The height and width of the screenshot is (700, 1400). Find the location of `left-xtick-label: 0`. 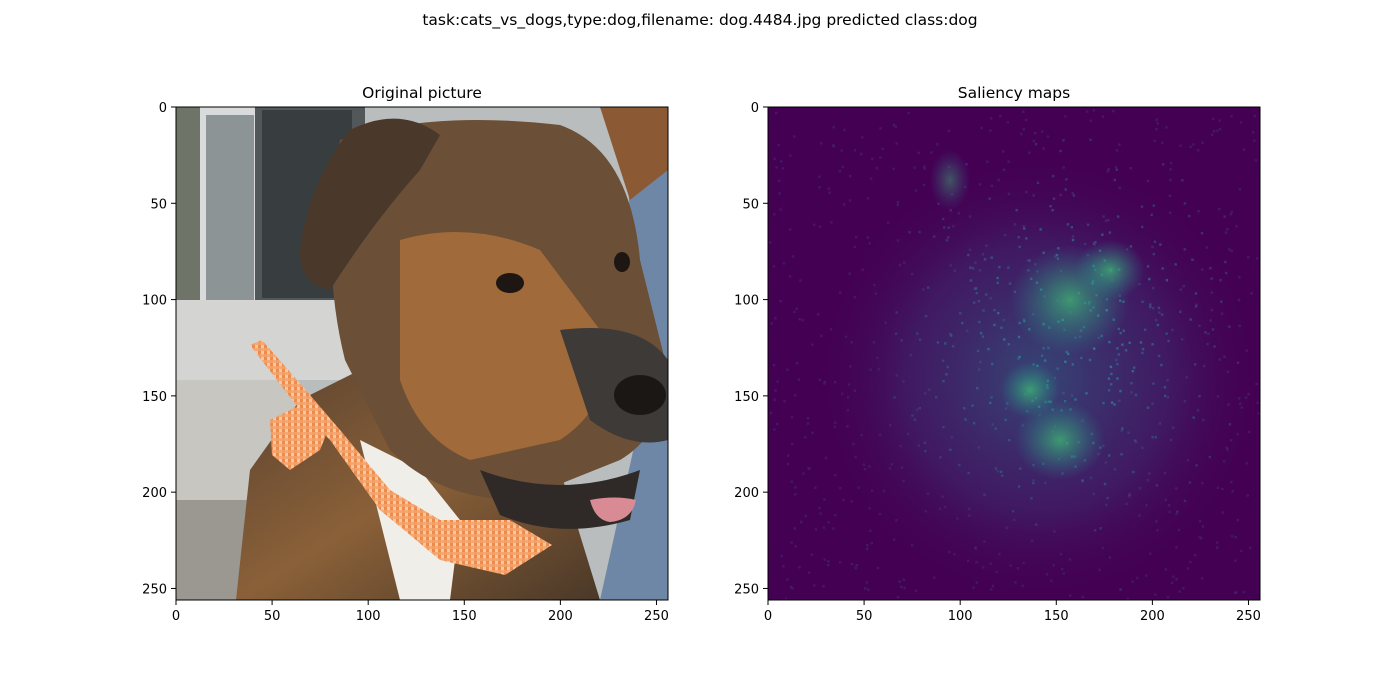

left-xtick-label: 0 is located at coordinates (176, 616).